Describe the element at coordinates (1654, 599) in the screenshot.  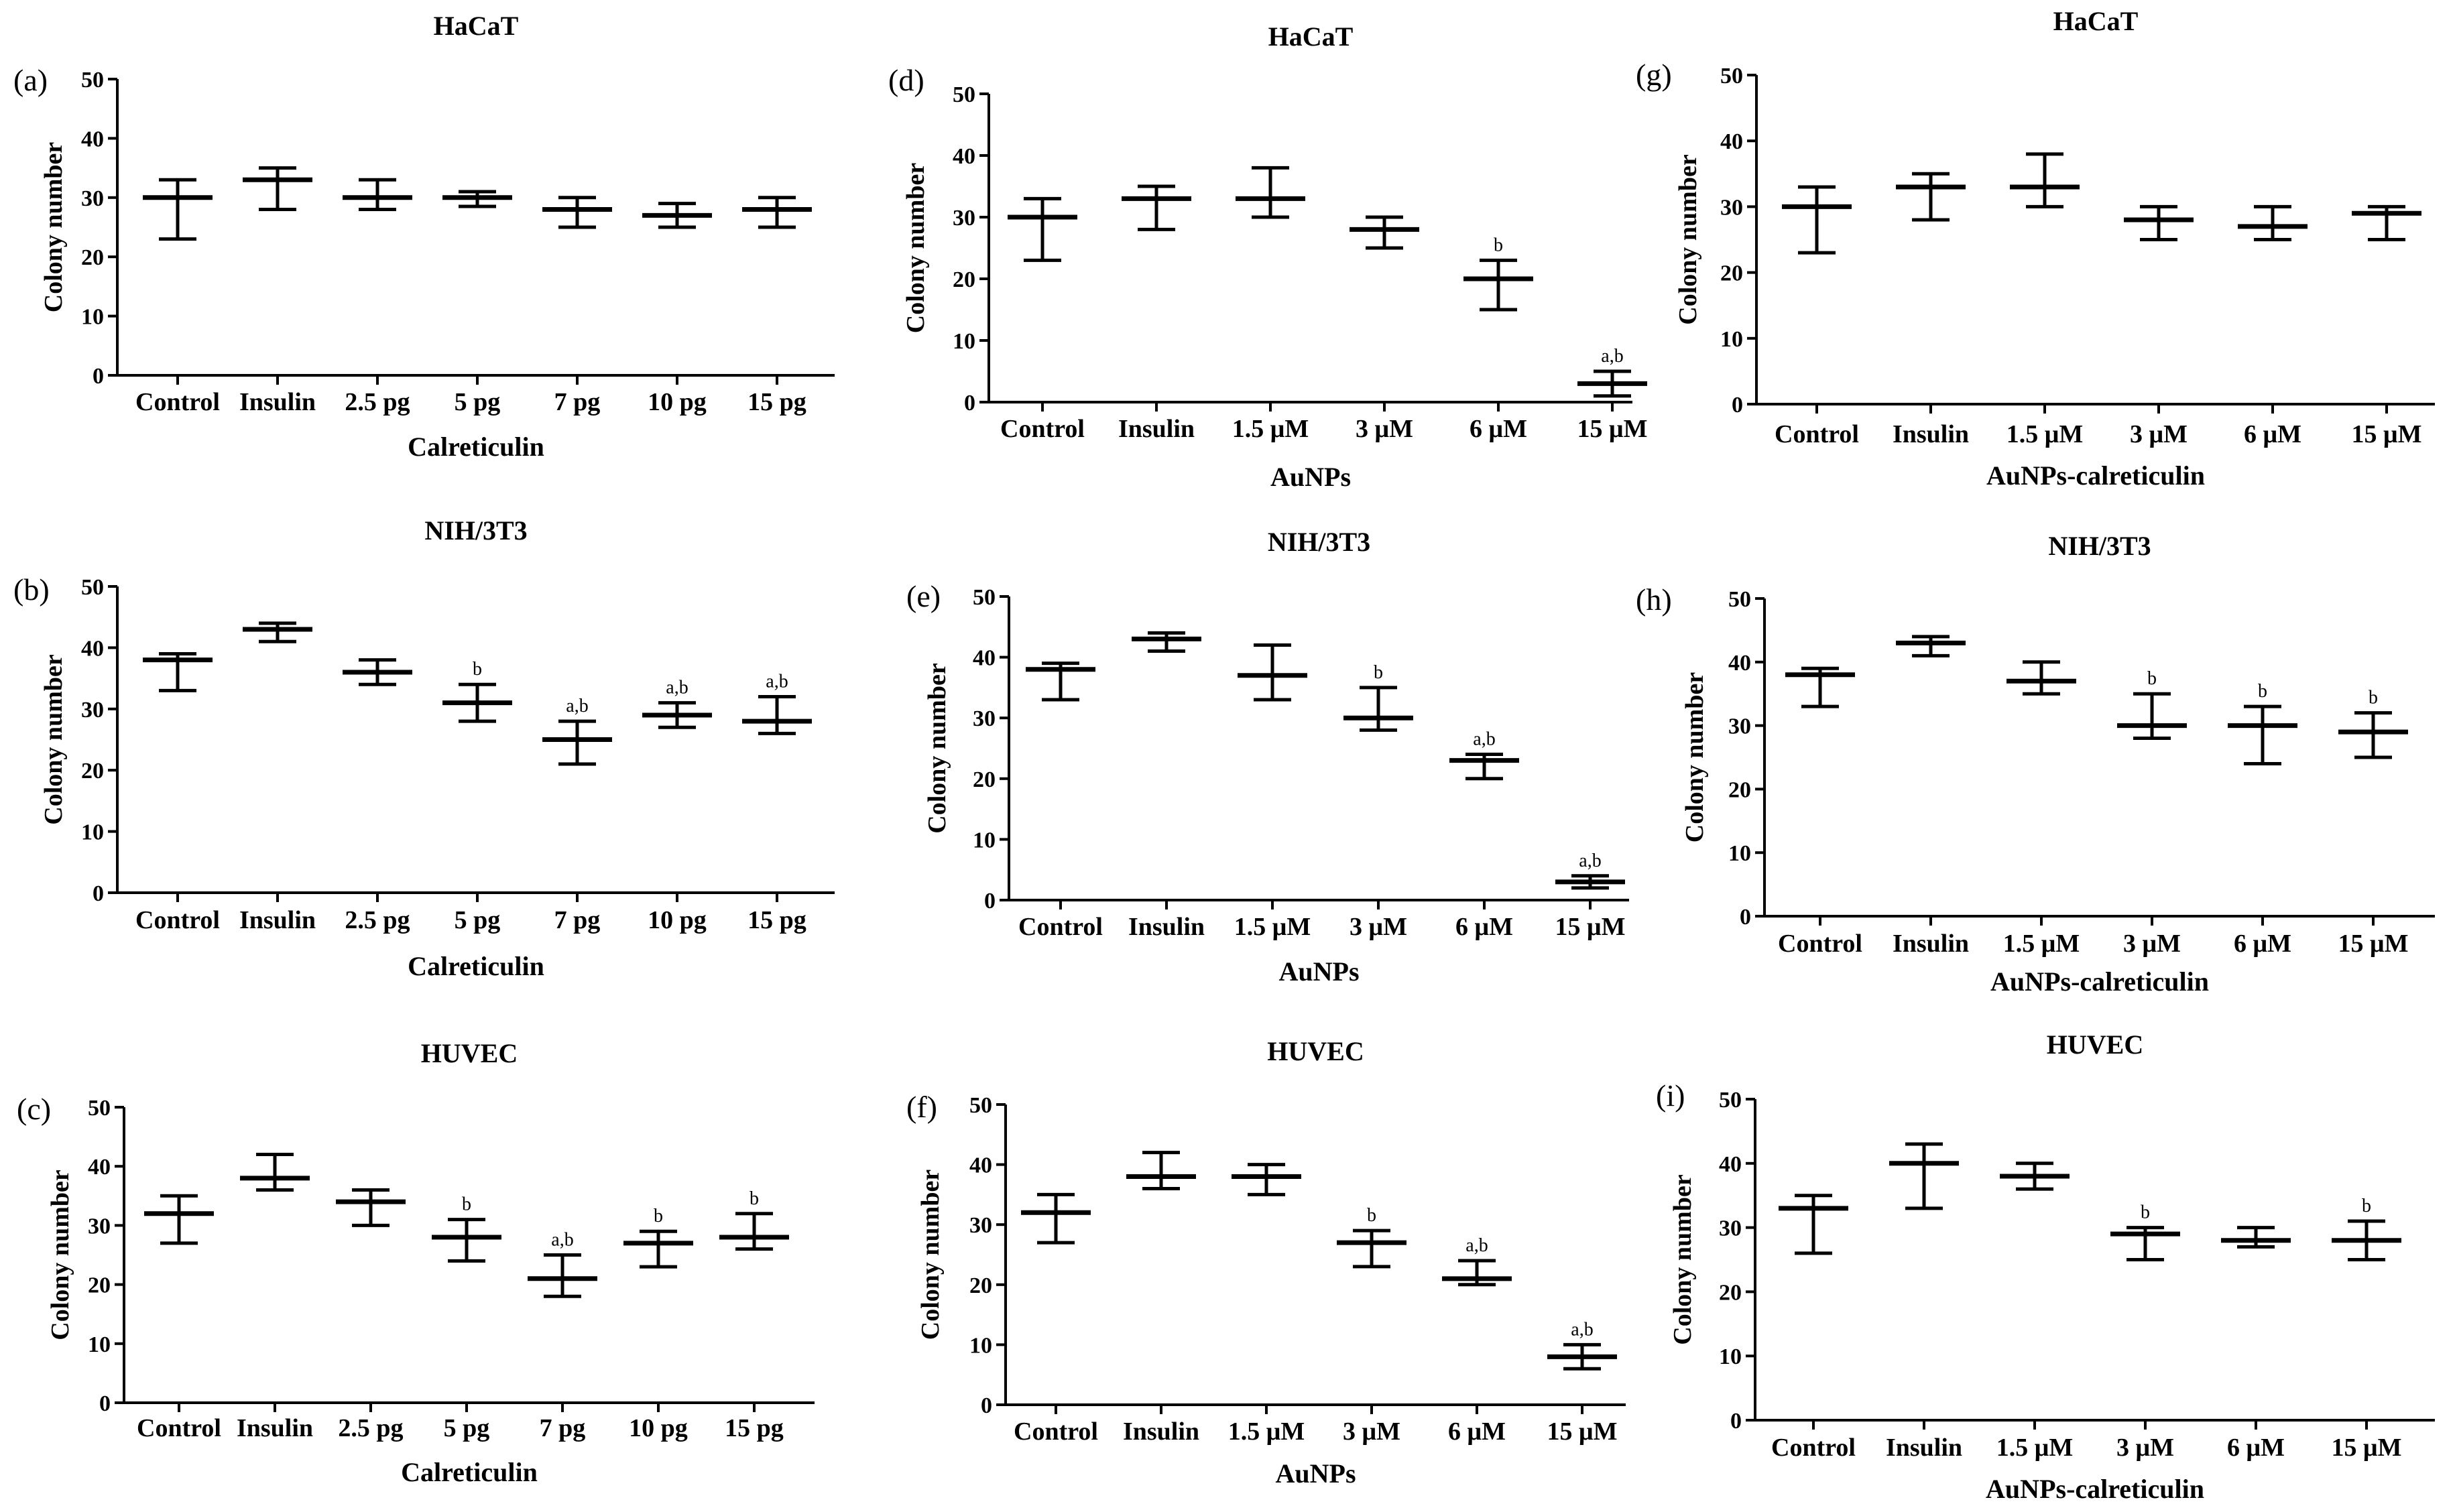
I see `panel-label: (h)` at that location.